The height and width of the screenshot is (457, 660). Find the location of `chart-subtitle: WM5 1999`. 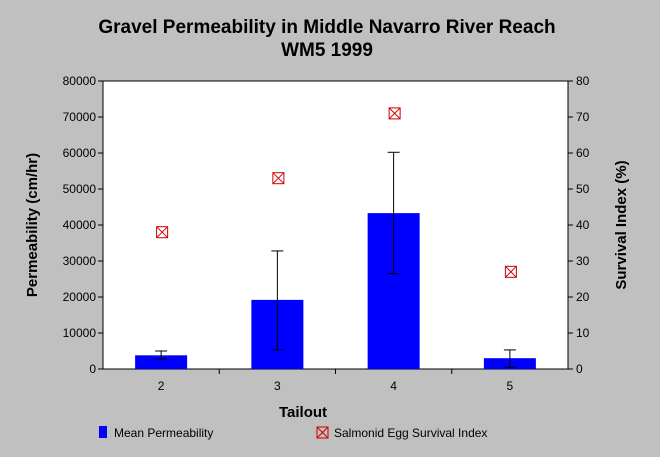

chart-subtitle: WM5 1999 is located at coordinates (327, 50).